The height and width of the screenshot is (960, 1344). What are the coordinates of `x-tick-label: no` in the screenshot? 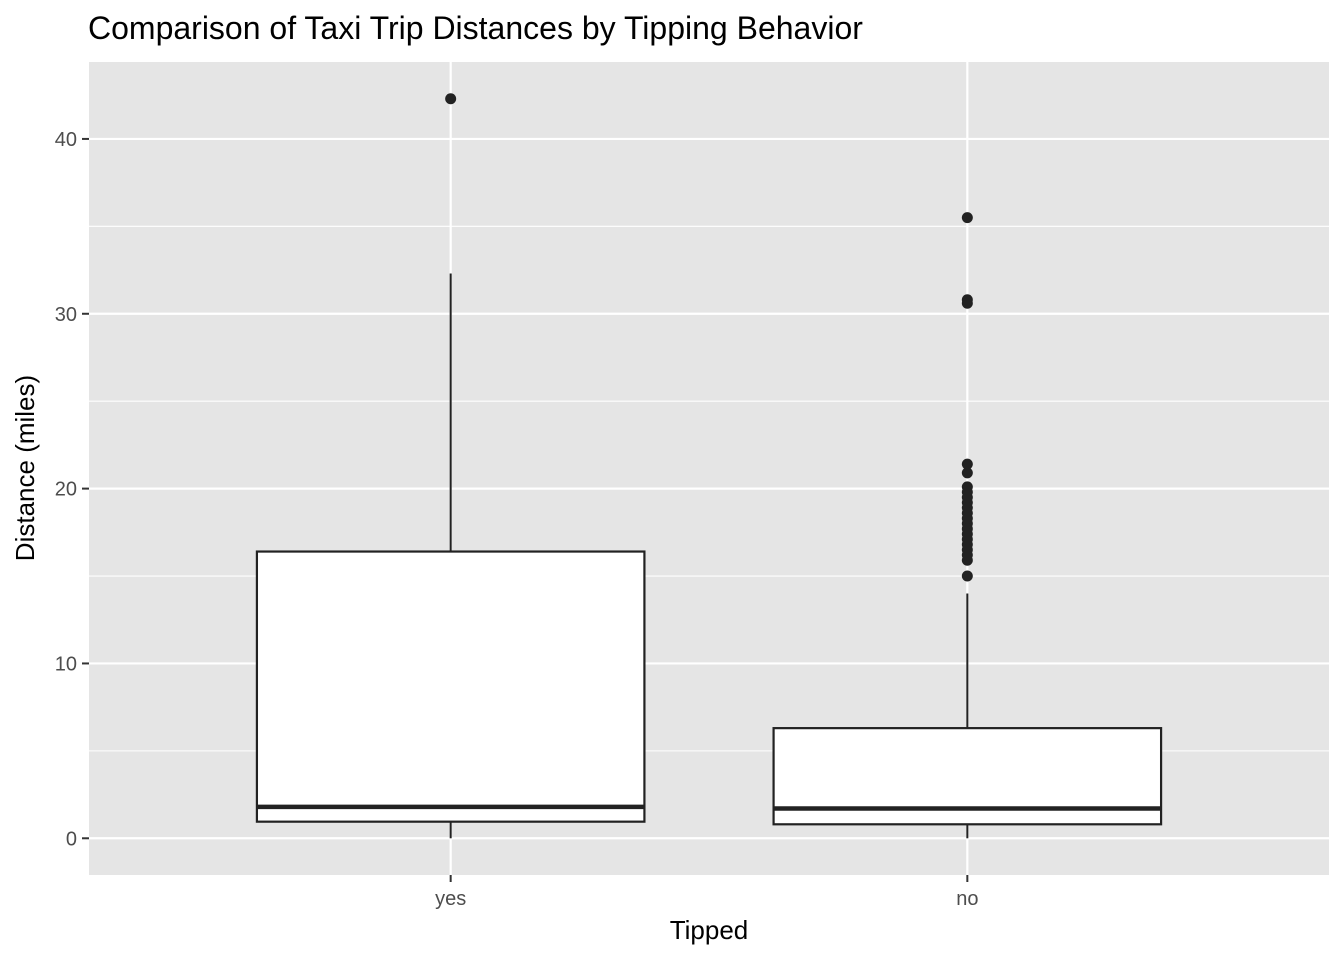 It's located at (967, 899).